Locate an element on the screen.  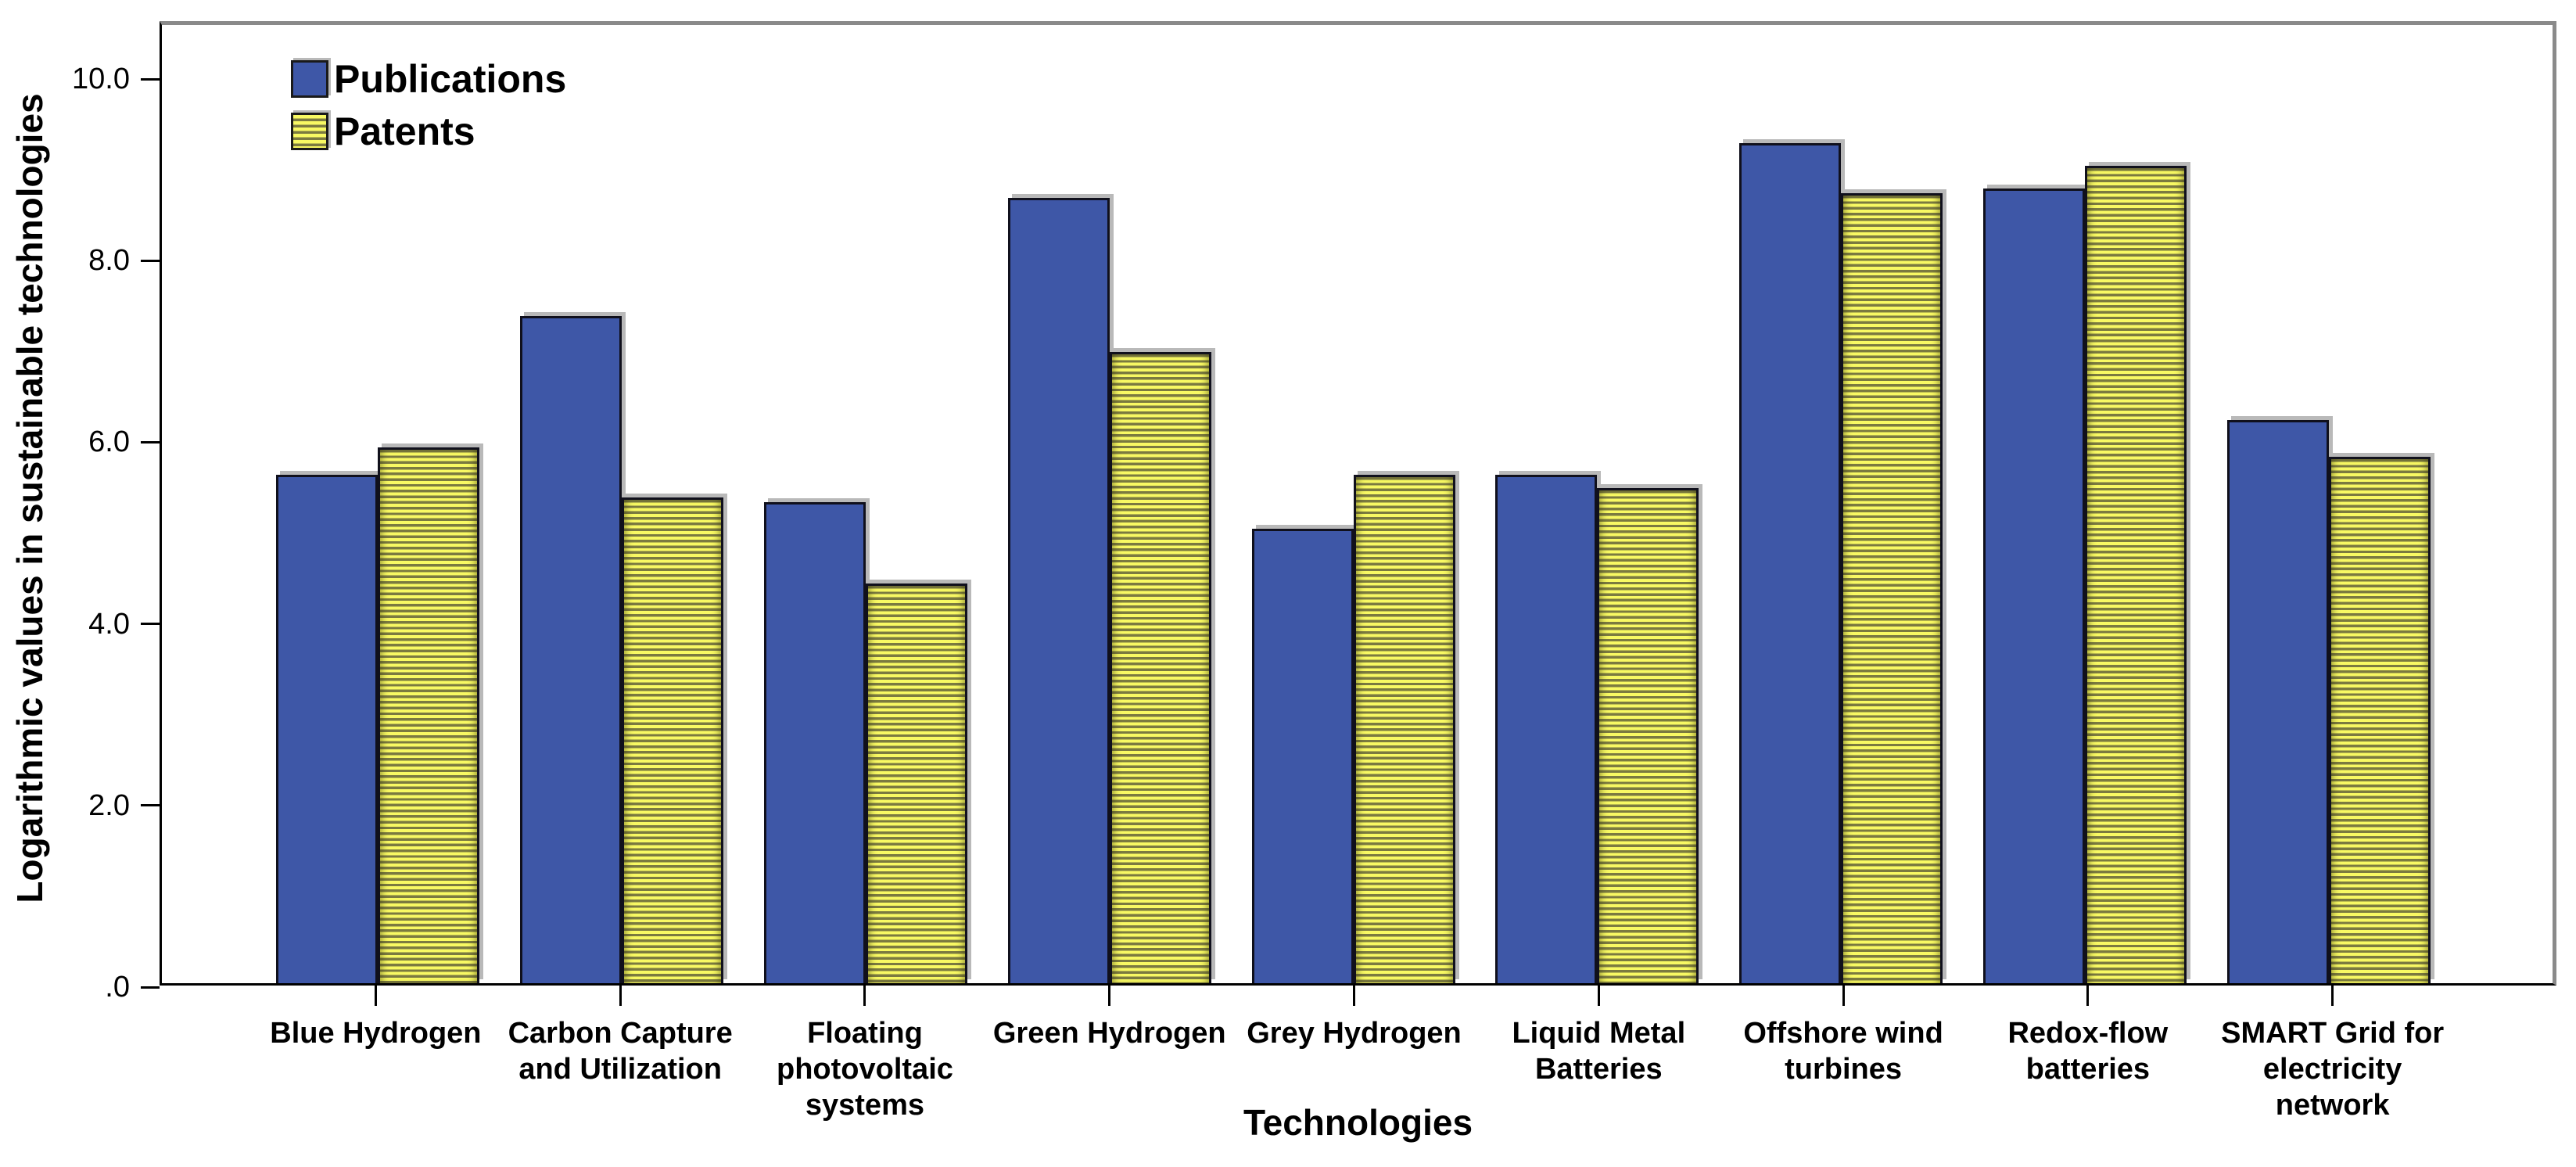
legend-label: Publications is located at coordinates (450, 79).